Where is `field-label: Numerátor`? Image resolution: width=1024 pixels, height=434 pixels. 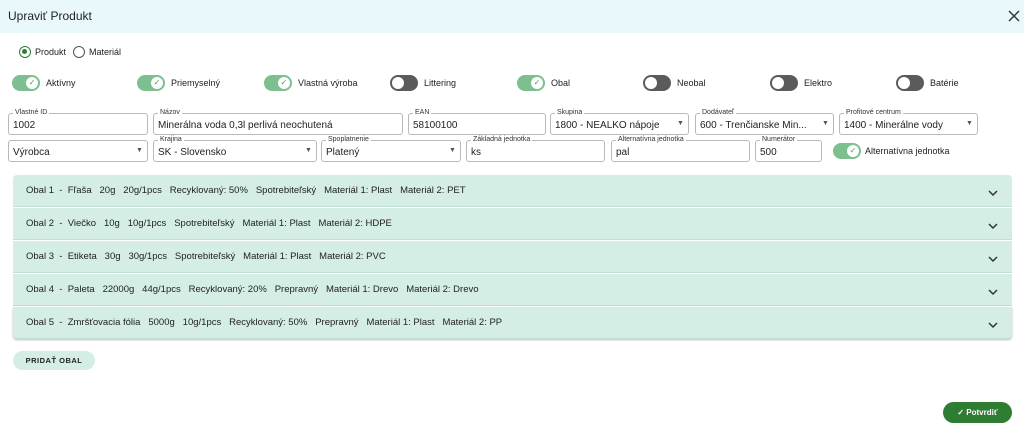 field-label: Numerátor is located at coordinates (779, 139).